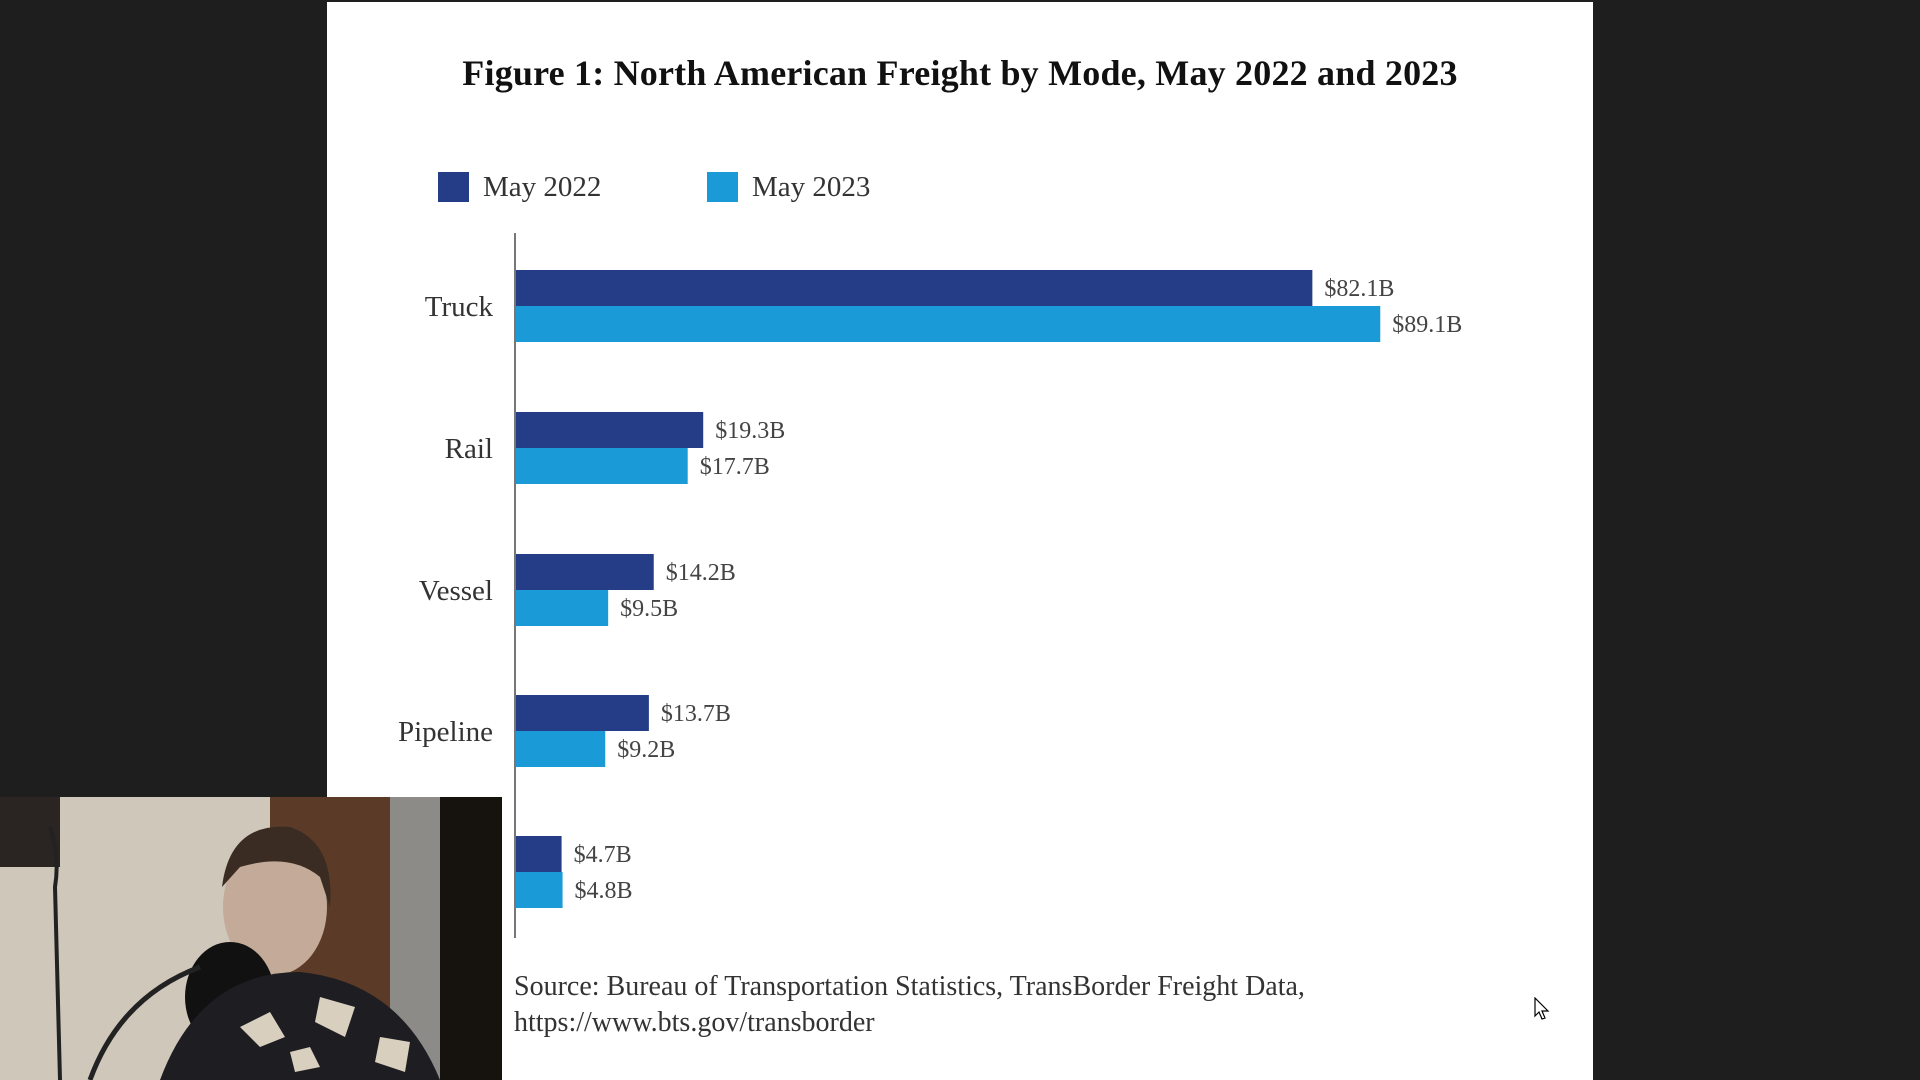  Describe the element at coordinates (469, 449) in the screenshot. I see `category-label: Rail` at that location.